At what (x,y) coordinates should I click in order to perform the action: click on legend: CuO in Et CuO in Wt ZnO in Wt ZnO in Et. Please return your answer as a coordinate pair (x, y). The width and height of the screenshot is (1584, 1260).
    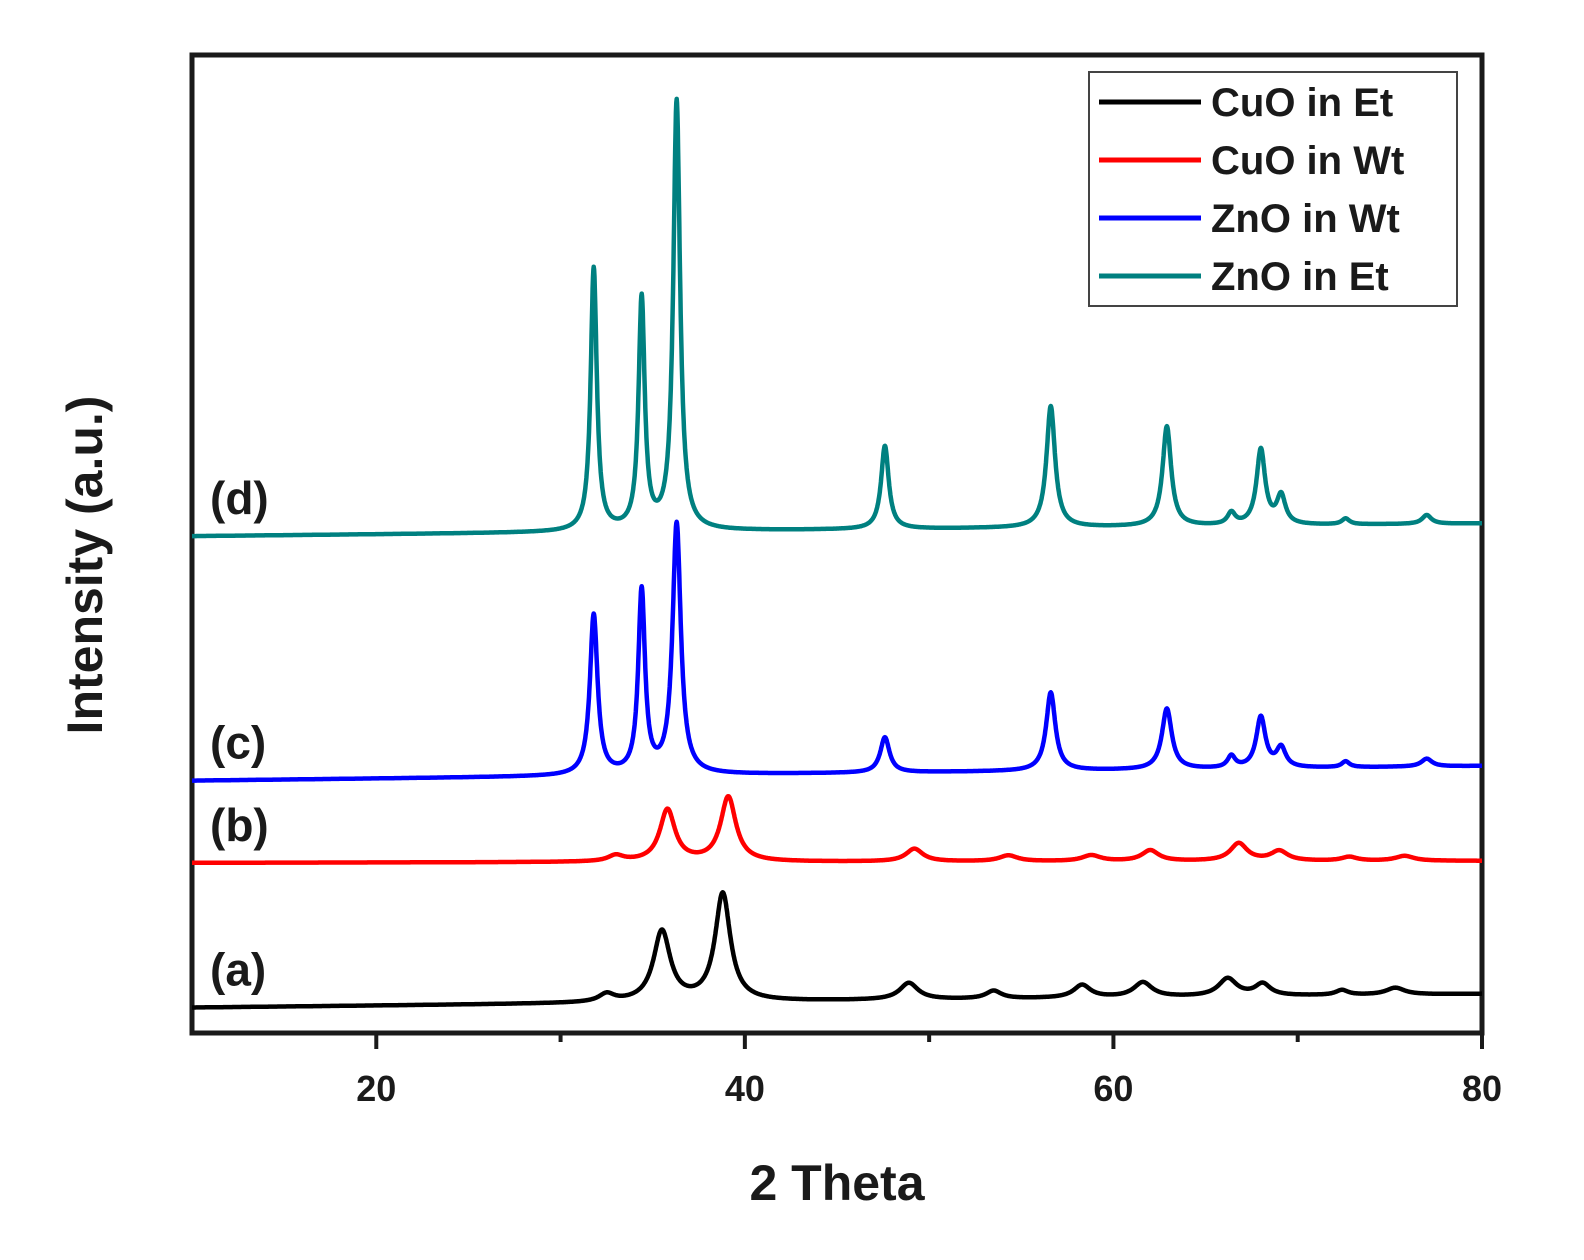
    Looking at the image, I should click on (1273, 189).